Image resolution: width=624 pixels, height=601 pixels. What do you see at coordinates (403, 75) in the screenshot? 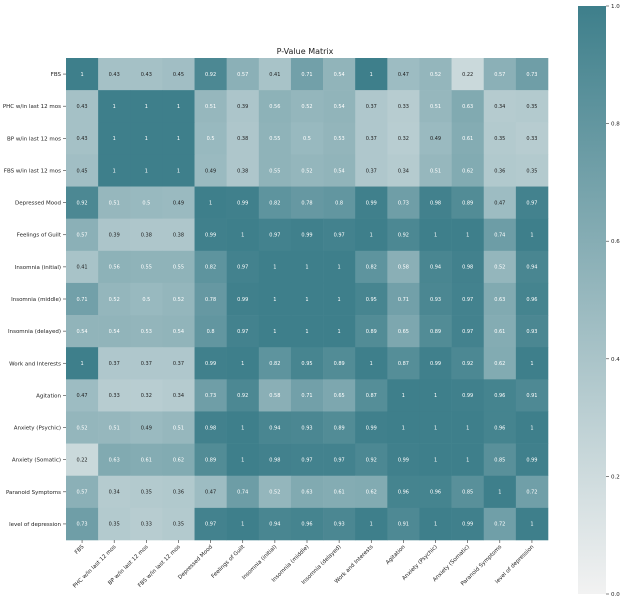
I see `cell-value-label: 0.47` at bounding box center [403, 75].